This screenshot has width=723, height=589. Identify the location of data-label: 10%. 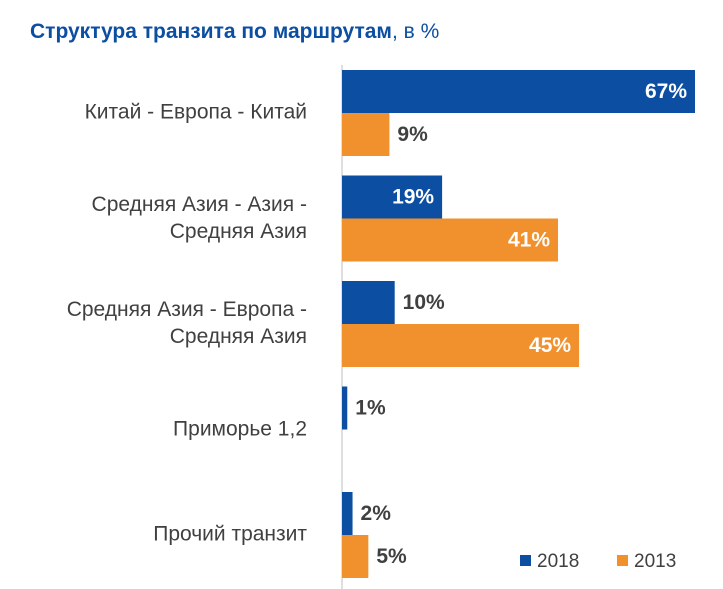
(424, 302).